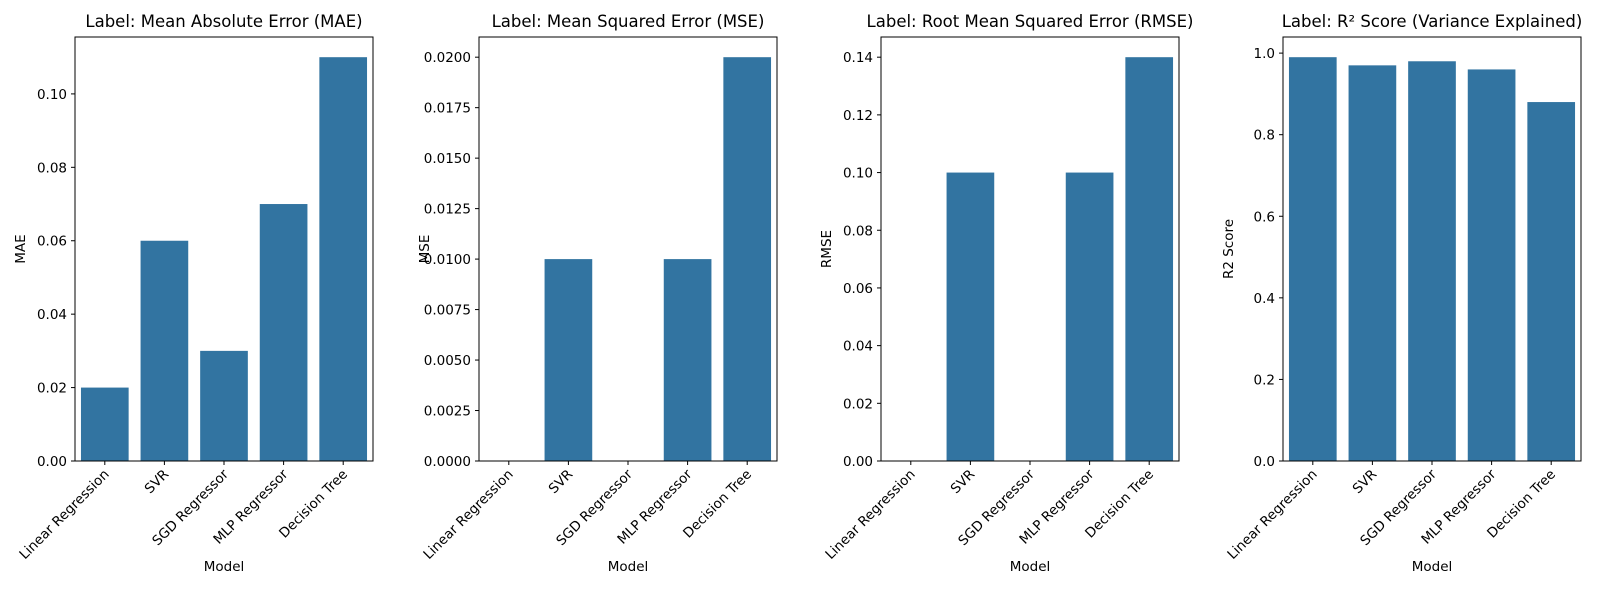  I want to click on y-tick-label: 0.4, so click(1264, 299).